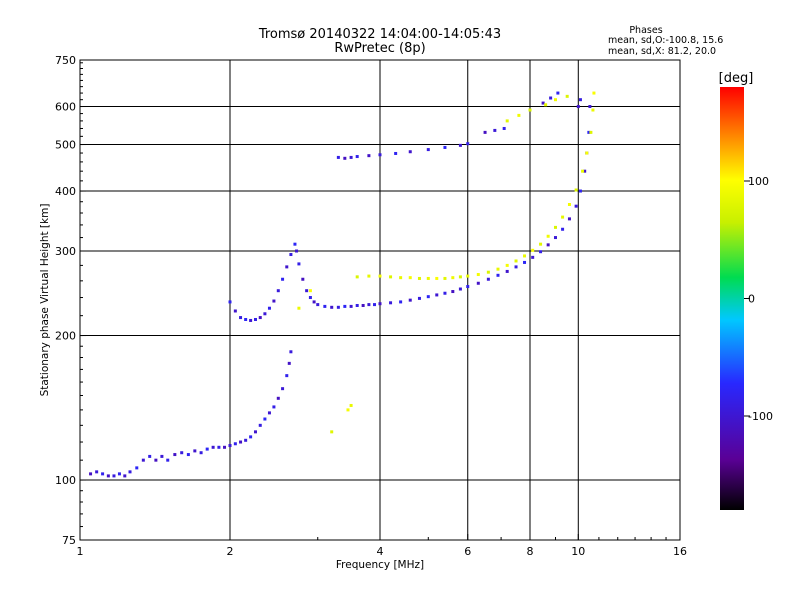 This screenshot has width=800, height=600. What do you see at coordinates (379, 34) in the screenshot?
I see `chart-title: Tromsø 20140322 14:04:00-14:05:43` at bounding box center [379, 34].